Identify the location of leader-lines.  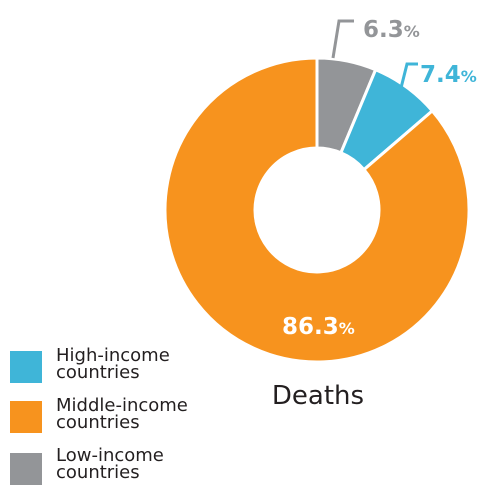
(374, 56).